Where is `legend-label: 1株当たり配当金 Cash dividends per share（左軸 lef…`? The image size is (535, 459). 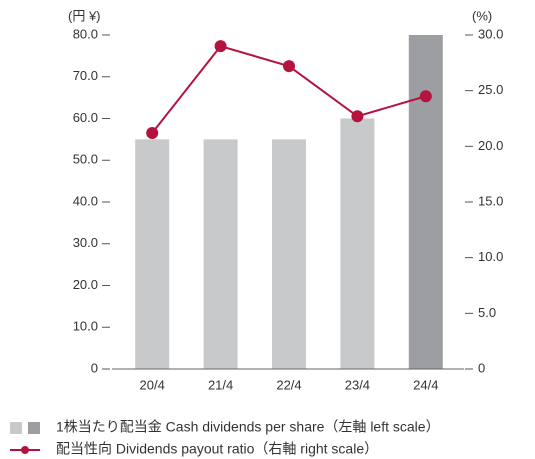
legend-label: 1株当たり配当金 Cash dividends per share（左軸 lef… is located at coordinates (248, 427).